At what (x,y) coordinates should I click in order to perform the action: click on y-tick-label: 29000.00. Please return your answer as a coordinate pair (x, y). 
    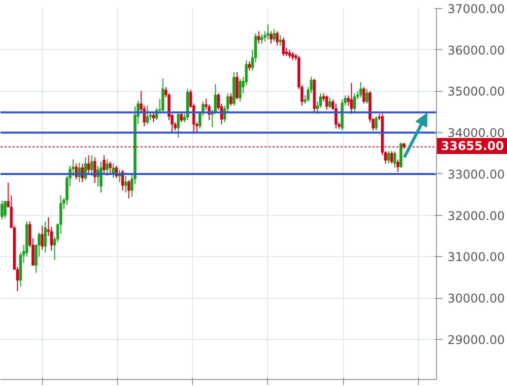
    Looking at the image, I should click on (476, 339).